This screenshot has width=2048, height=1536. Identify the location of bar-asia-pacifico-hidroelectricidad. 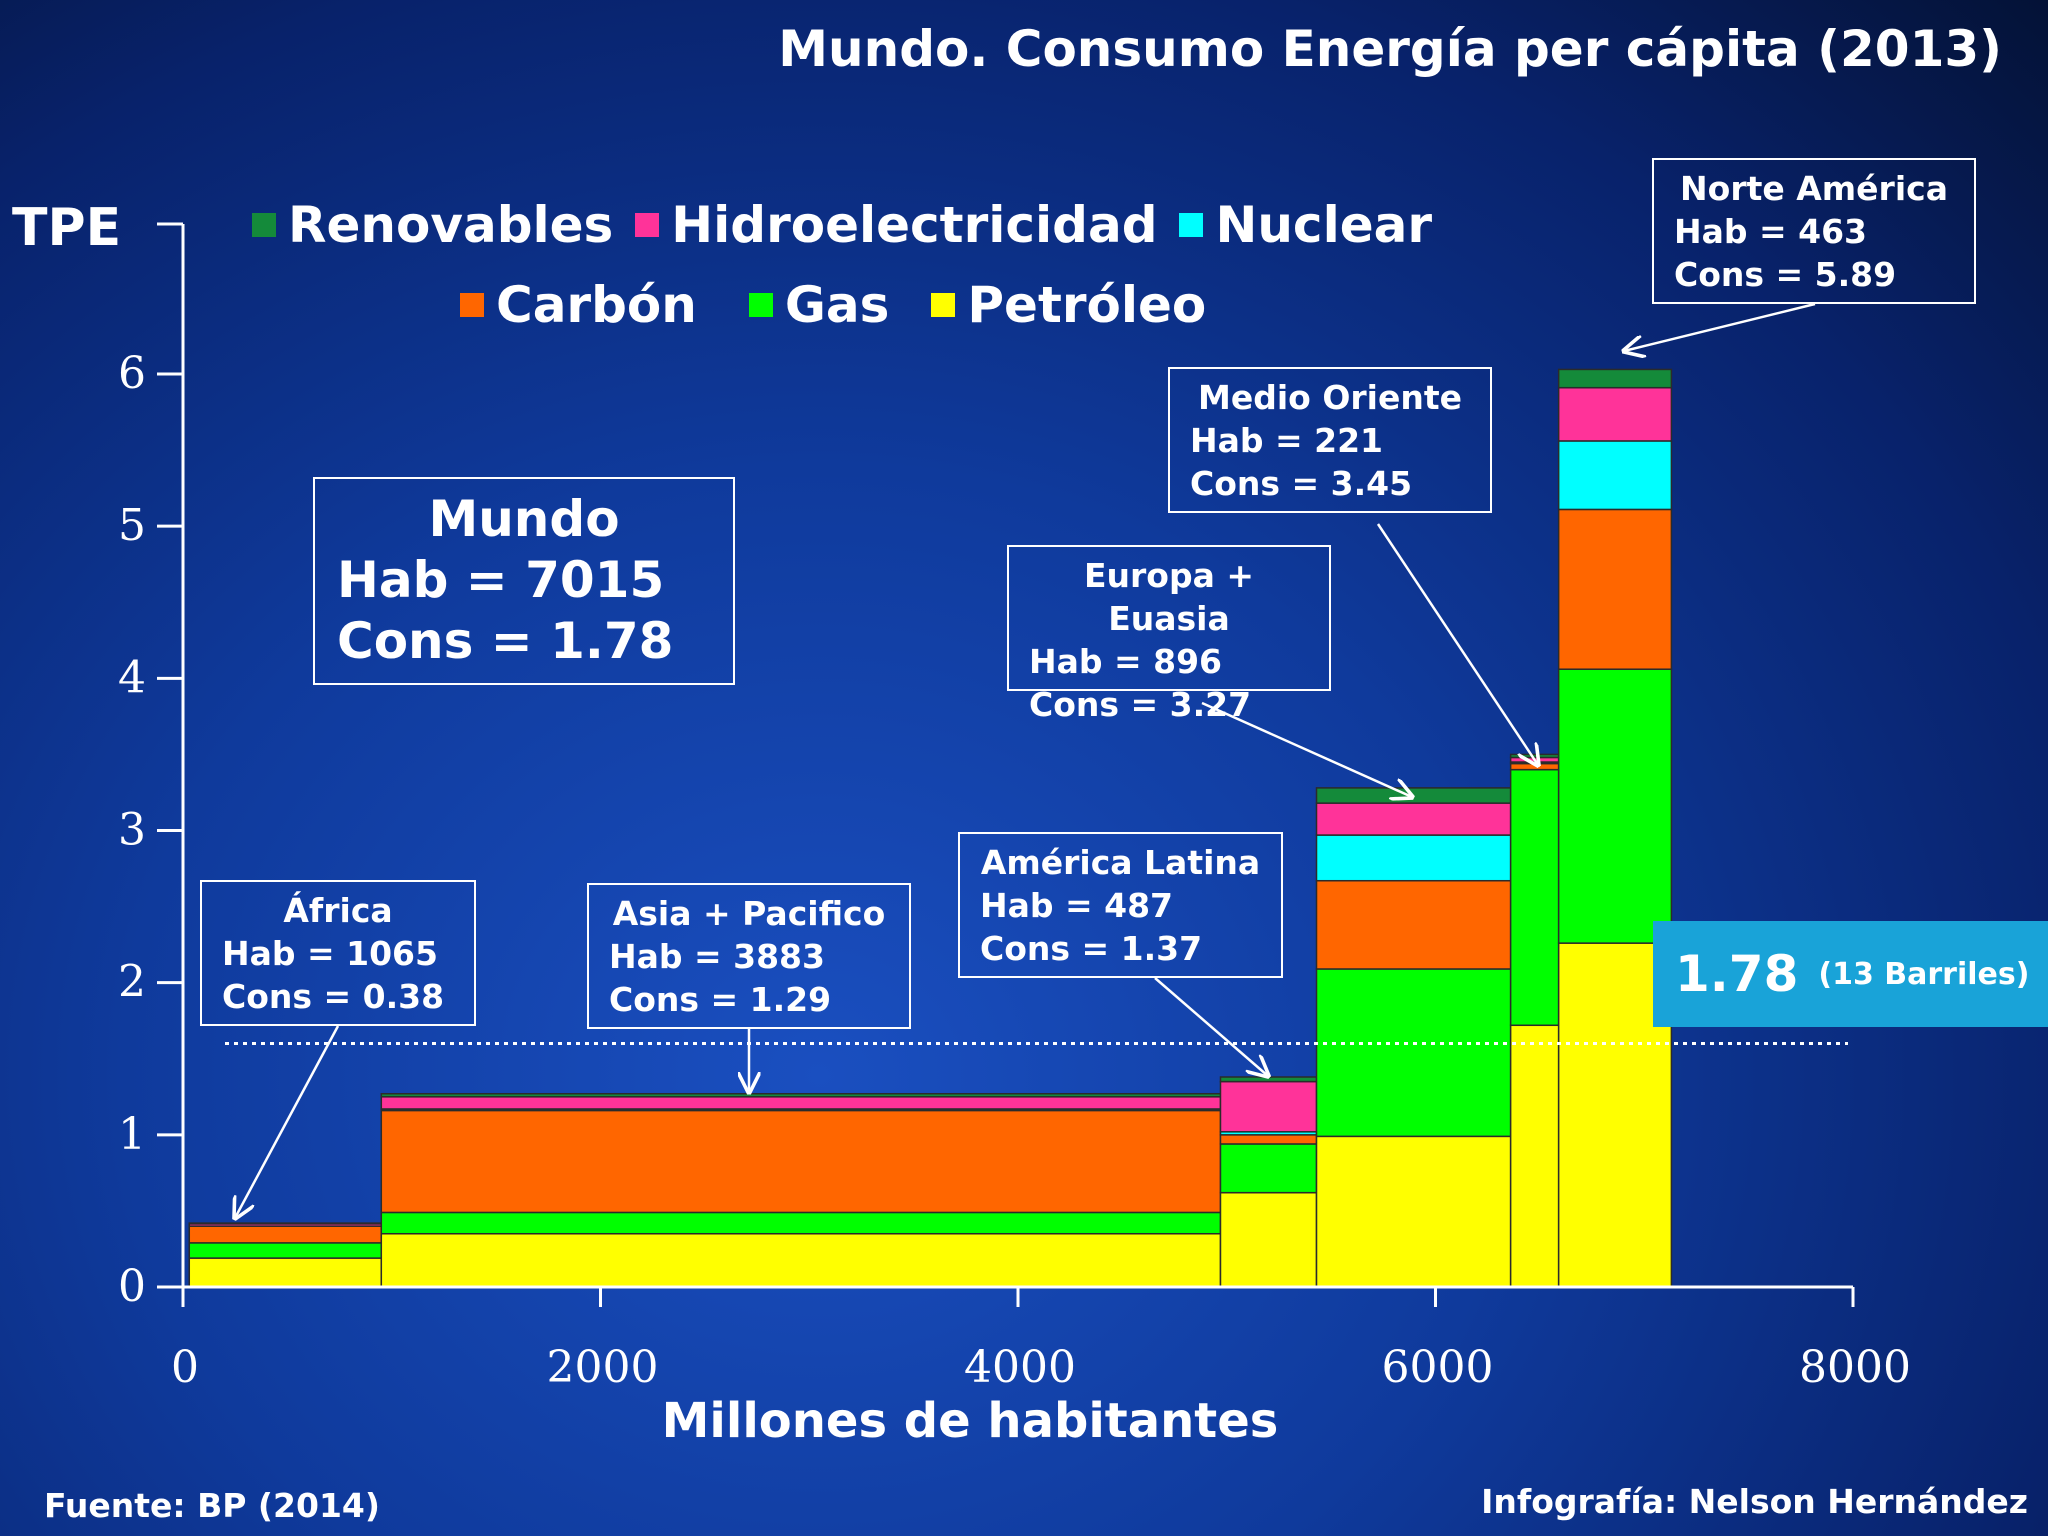
(801, 1103).